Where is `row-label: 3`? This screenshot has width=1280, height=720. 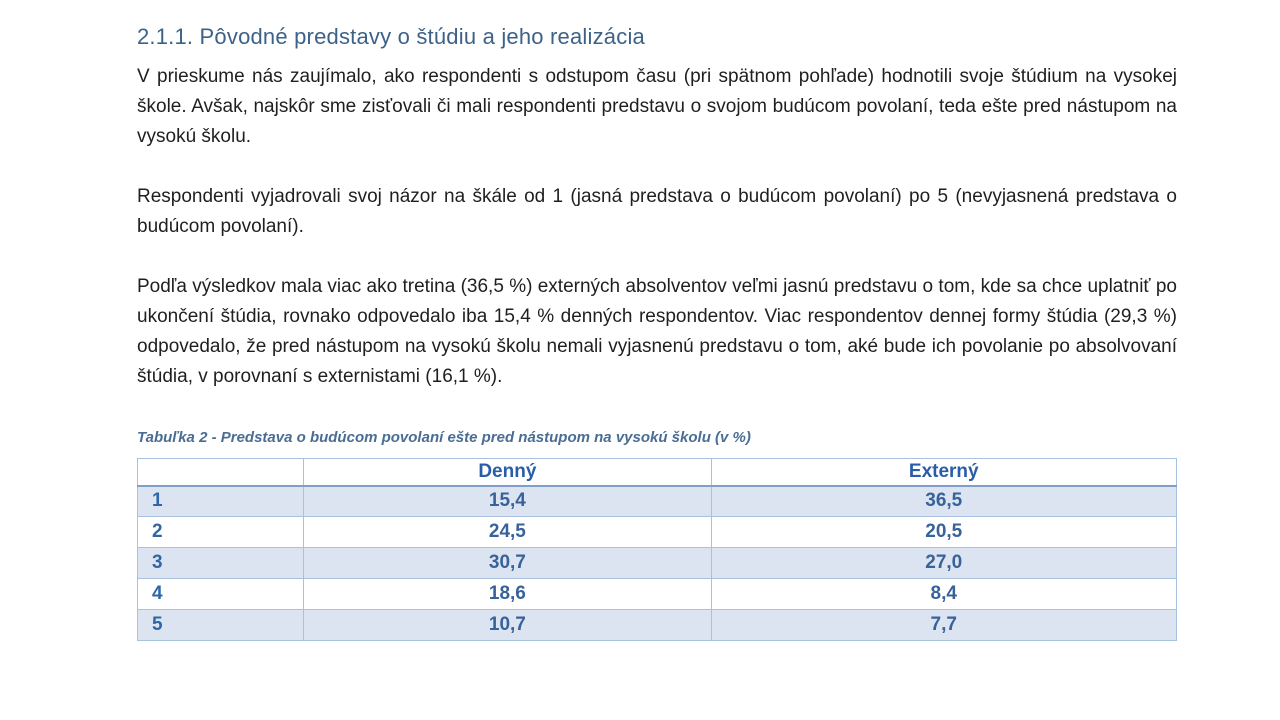 row-label: 3 is located at coordinates (220, 563).